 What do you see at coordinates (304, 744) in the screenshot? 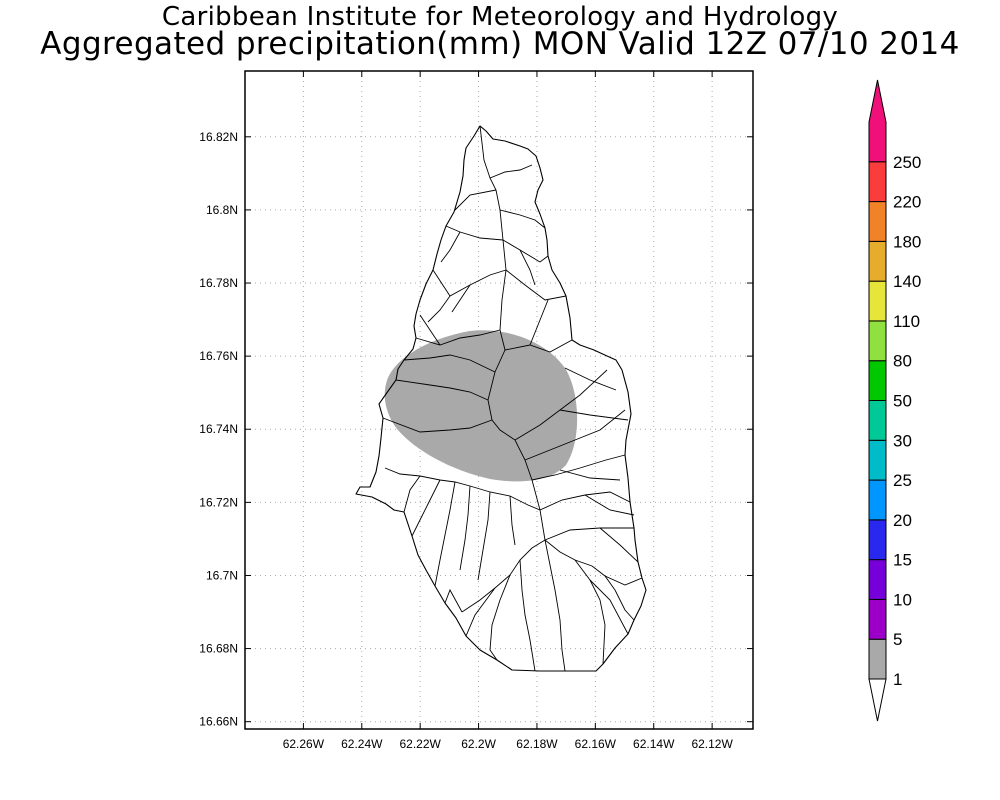
I see `x-tick-label: 62.26W` at bounding box center [304, 744].